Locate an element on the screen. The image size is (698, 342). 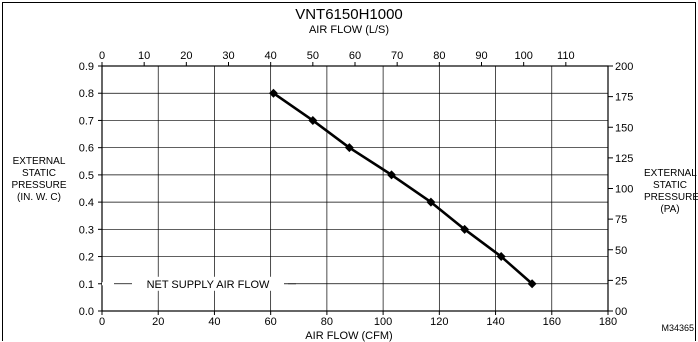
y-right-tick-label: 200 is located at coordinates (624, 67).